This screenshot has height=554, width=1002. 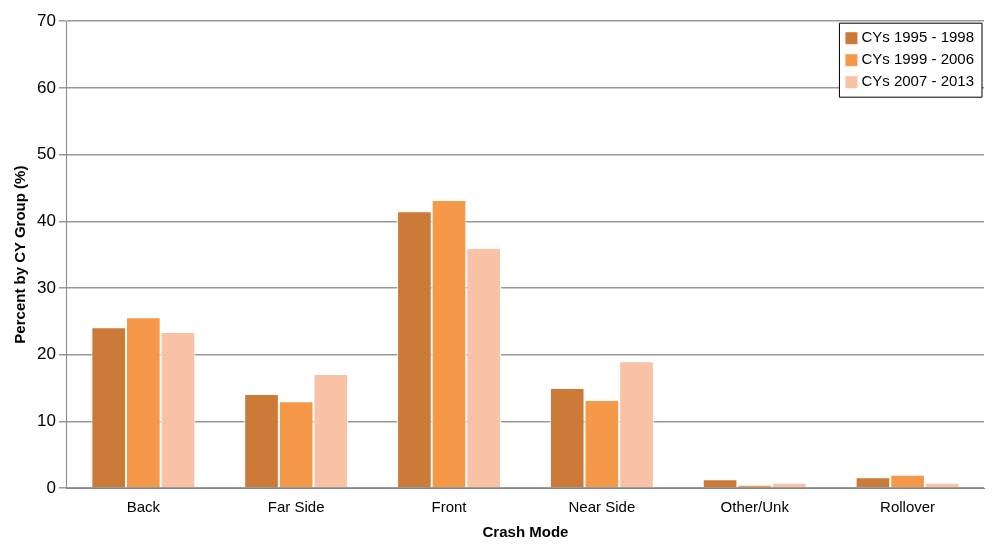 I want to click on x-tick-label: Back, so click(x=143, y=507).